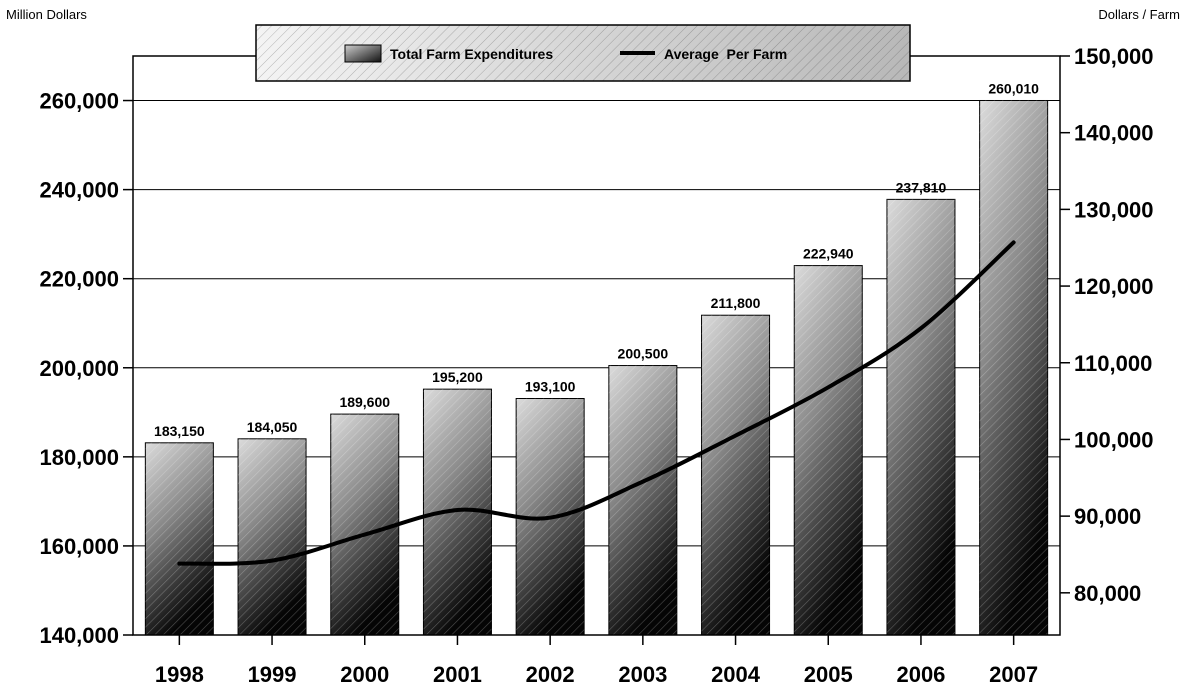  Describe the element at coordinates (725, 54) in the screenshot. I see `legend-line-label: Average Per Farm` at that location.